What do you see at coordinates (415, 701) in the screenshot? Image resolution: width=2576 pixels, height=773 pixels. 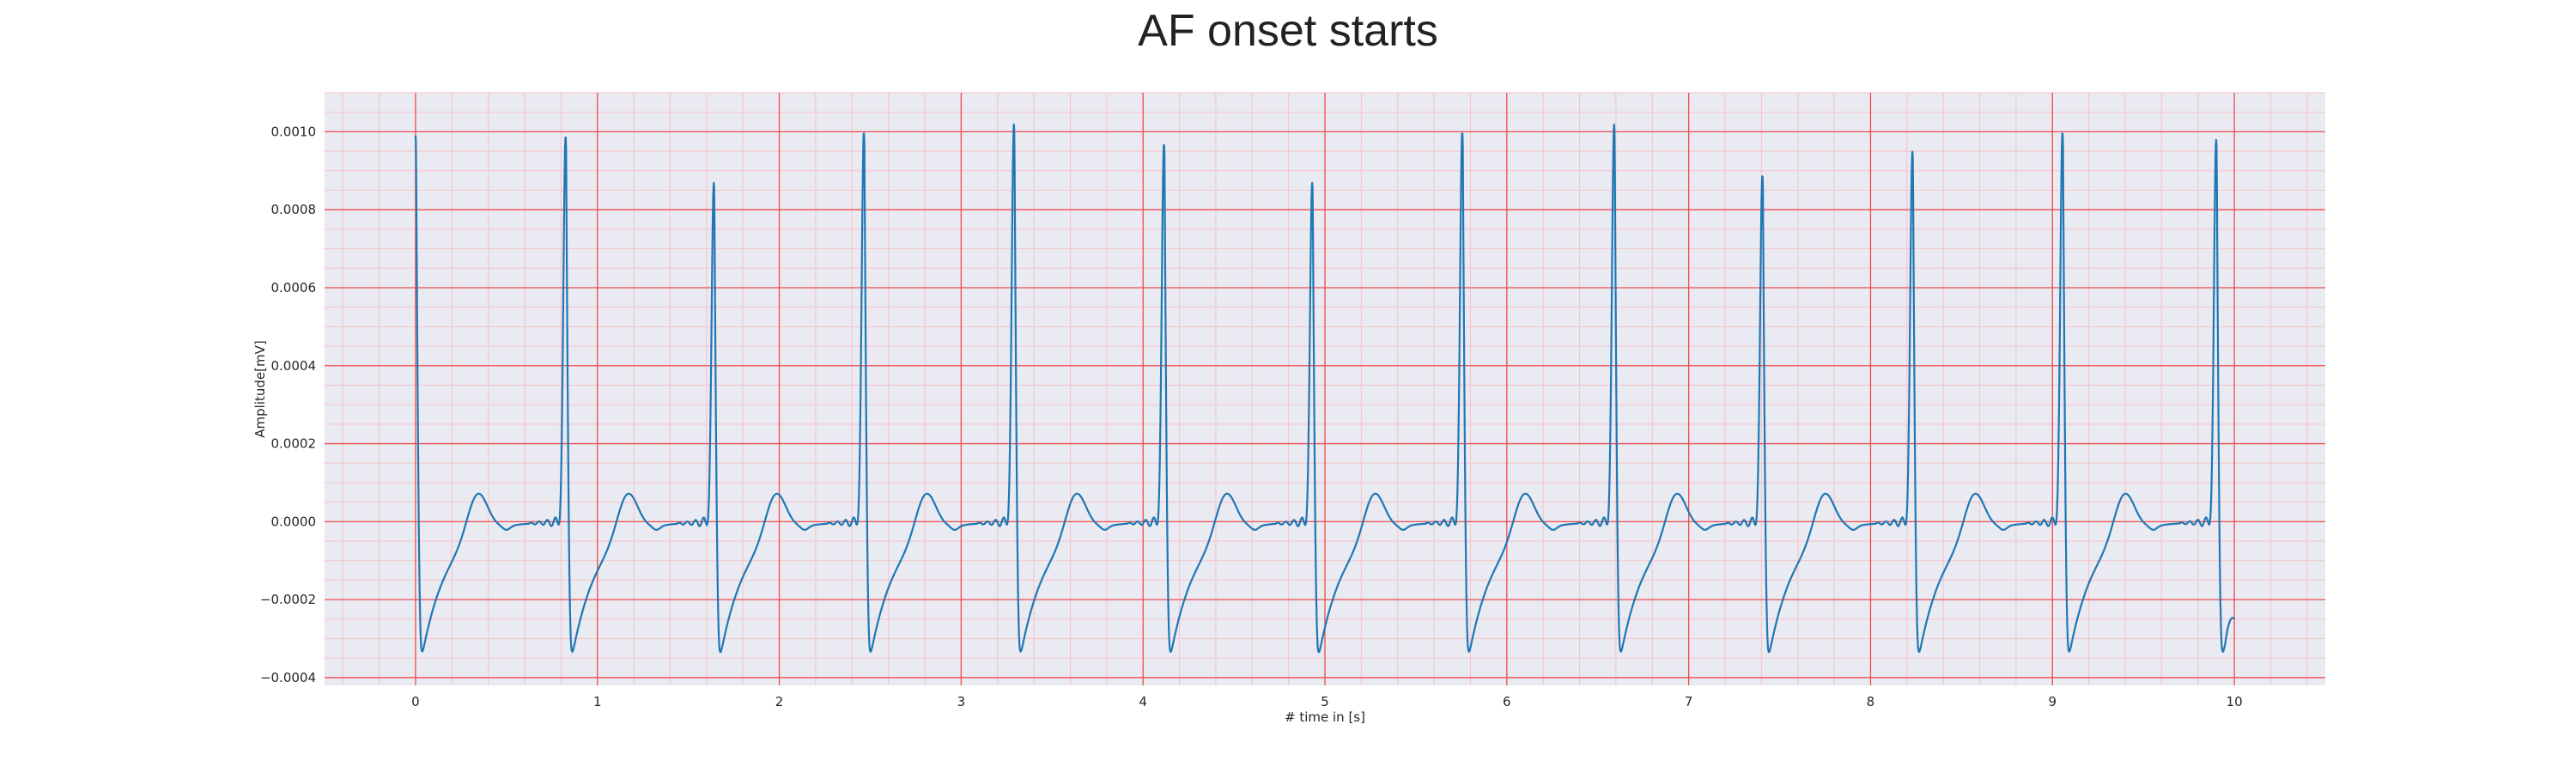 I see `x-tick-label: 0` at bounding box center [415, 701].